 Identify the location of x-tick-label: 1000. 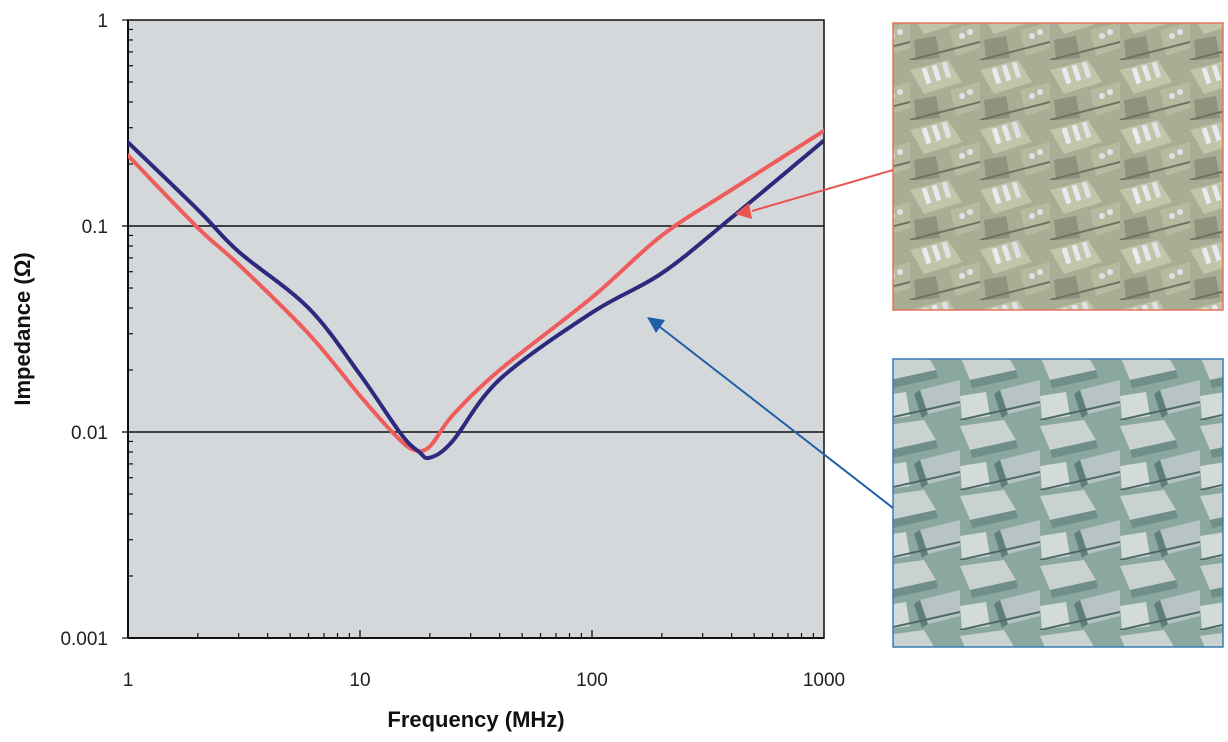
(824, 680).